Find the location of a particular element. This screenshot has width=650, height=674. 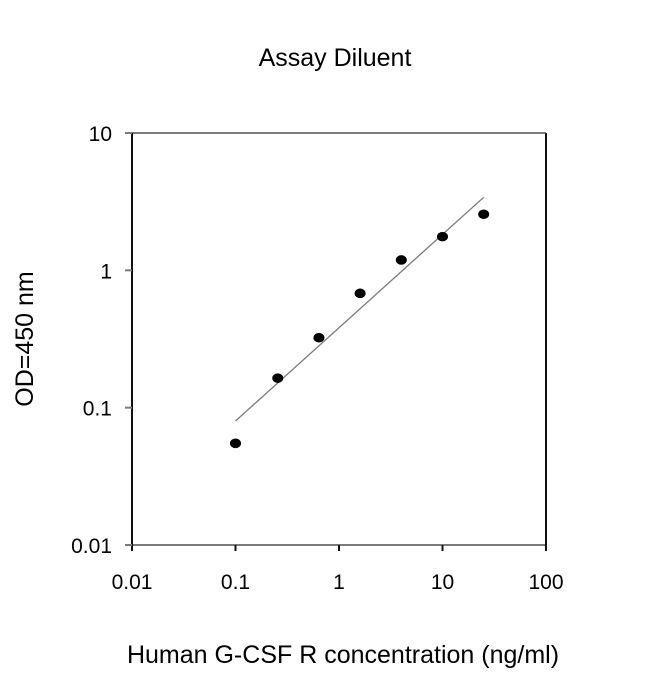

y-axis-ticks: 0.01 0.1 1 10 is located at coordinates (101, 340).